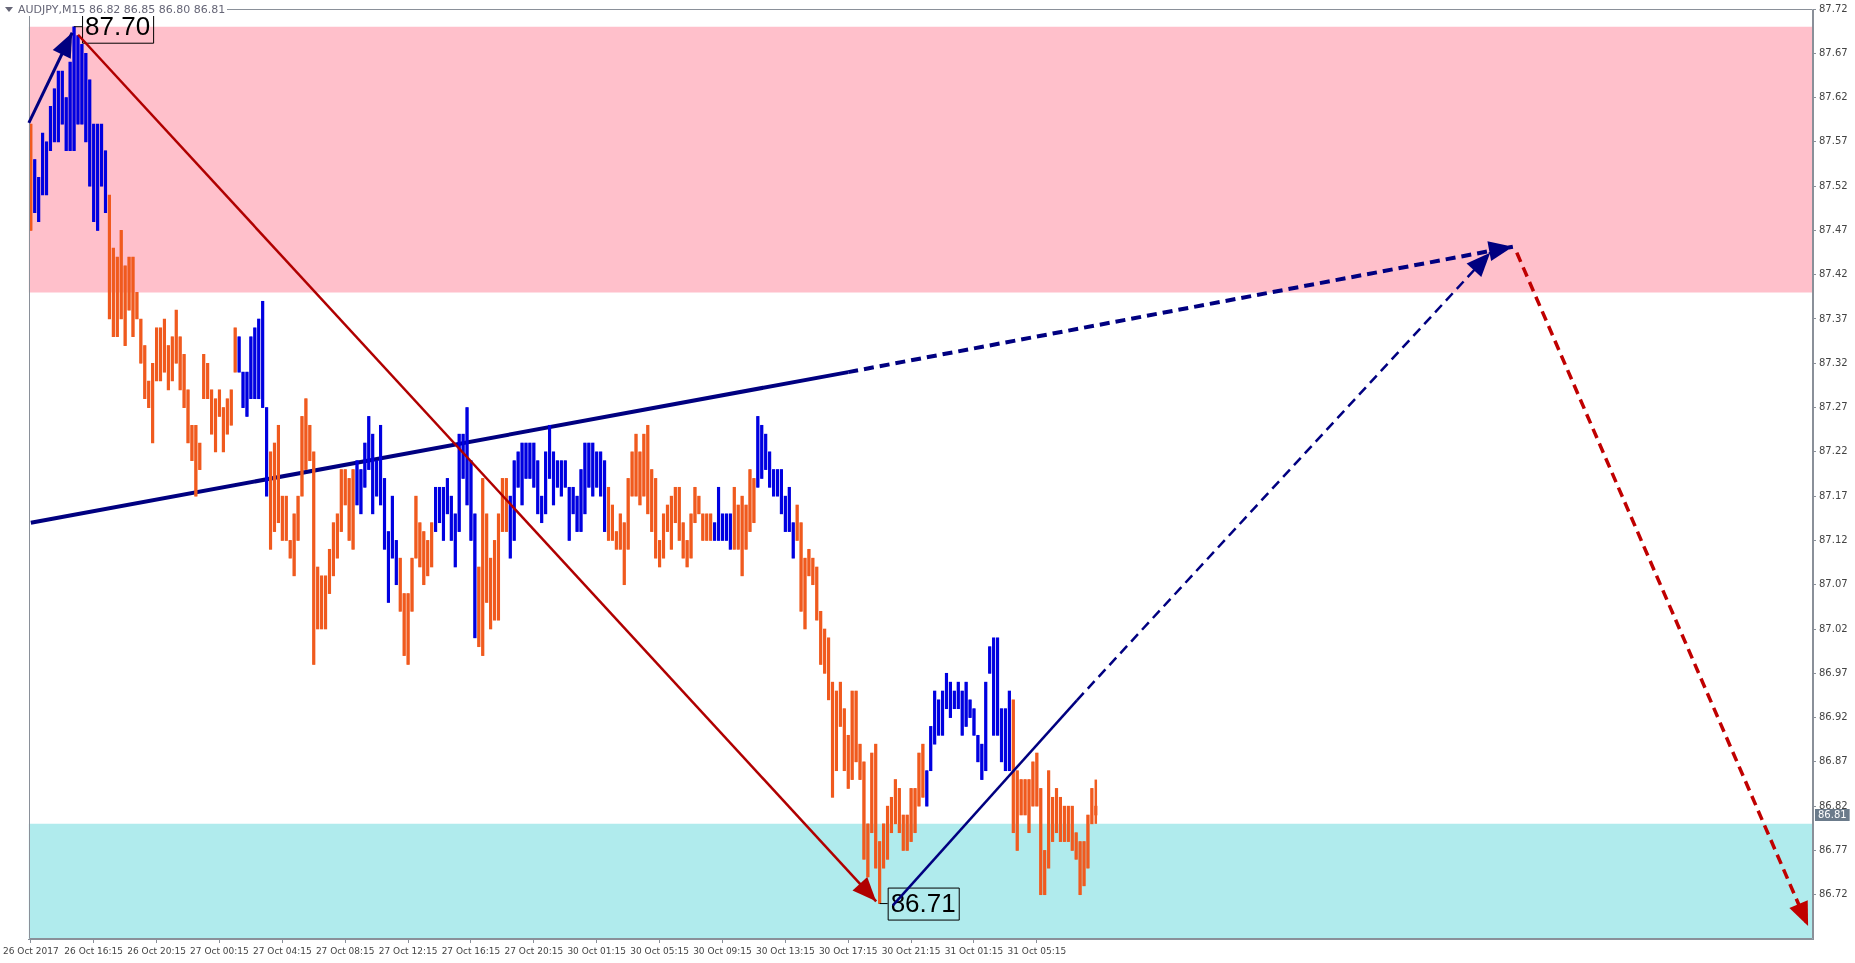 The image size is (1855, 963). I want to click on x-tick-label: 27 Oct 08:15, so click(345, 950).